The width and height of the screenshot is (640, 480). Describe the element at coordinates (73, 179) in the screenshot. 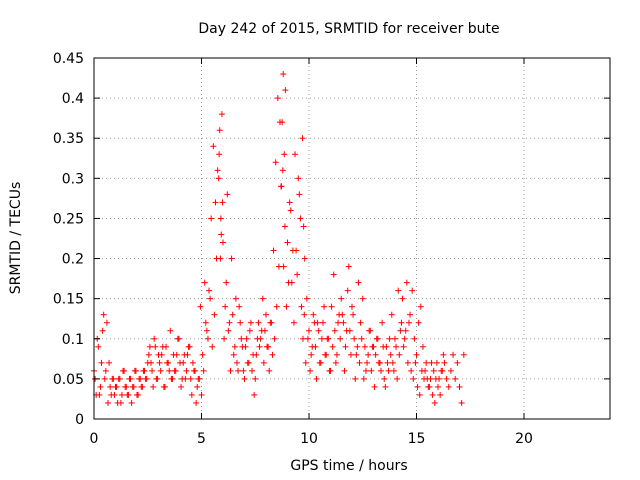

I see `y-tick-label: 0.3` at that location.